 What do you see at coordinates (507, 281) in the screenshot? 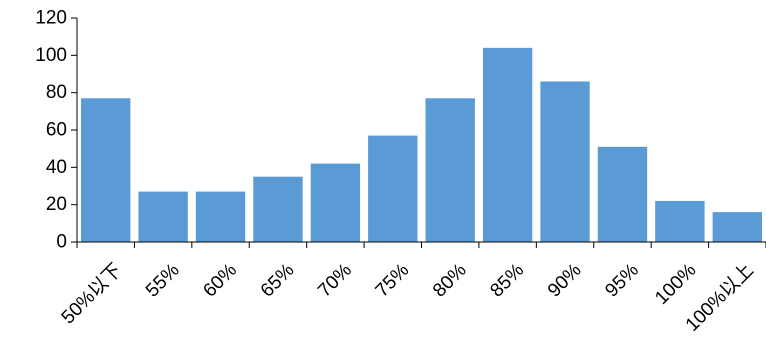
I see `x-tick-label: 85%` at bounding box center [507, 281].